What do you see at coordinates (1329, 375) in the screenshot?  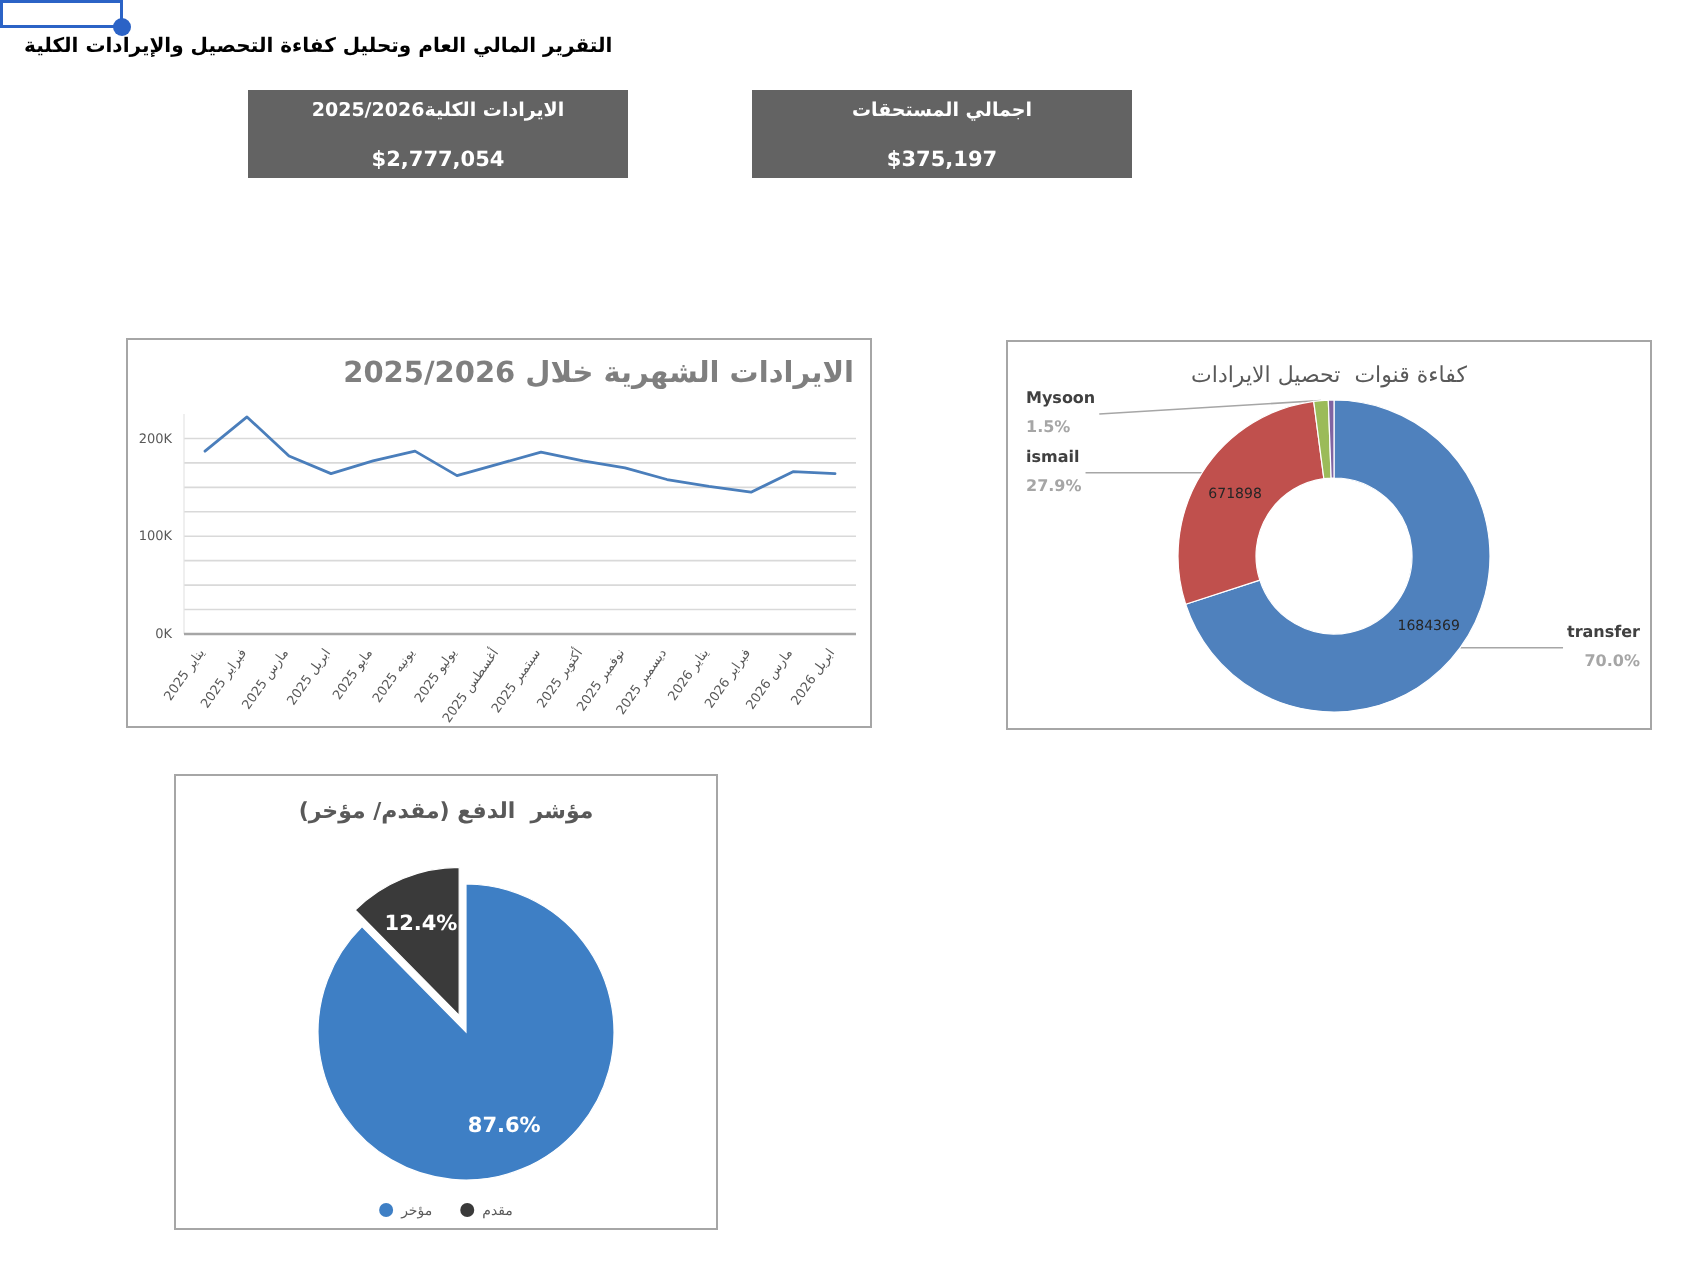 I see `chart-title: كفاءة قنوات تحصيل الايرادات` at bounding box center [1329, 375].